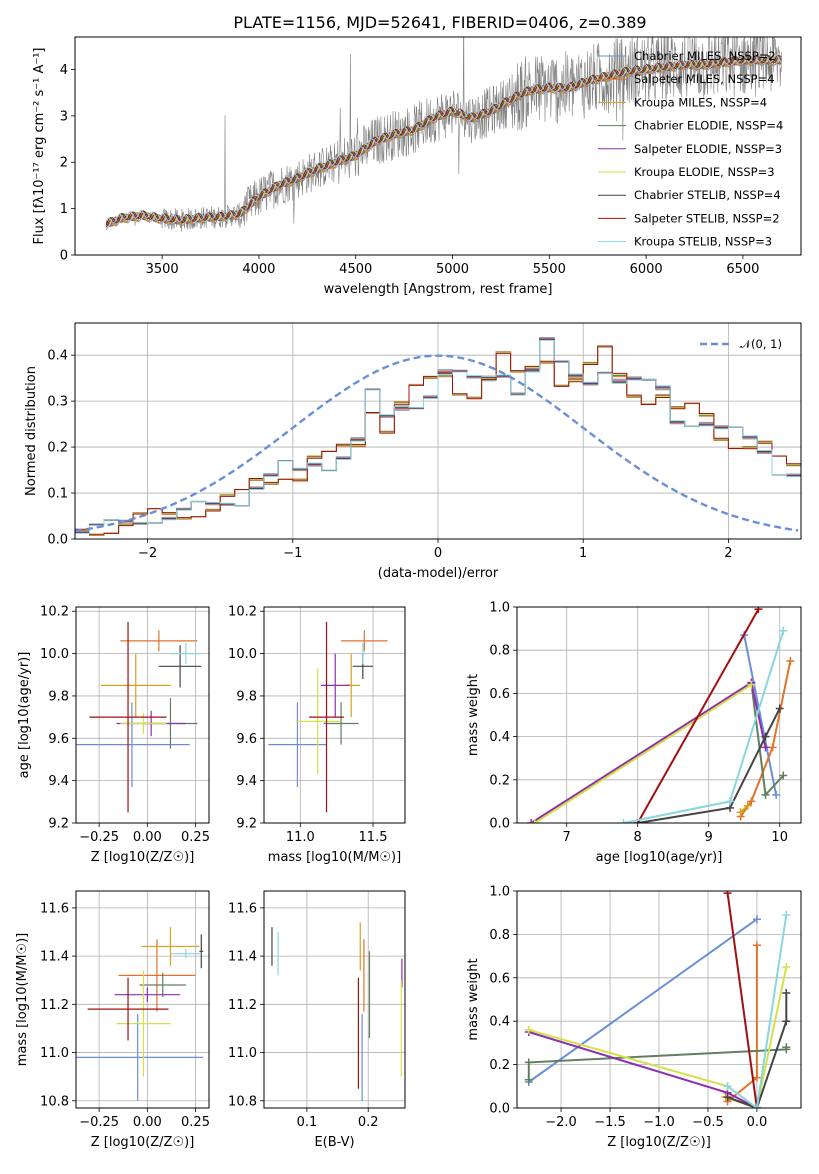 The image size is (819, 1174). Describe the element at coordinates (246, 696) in the screenshot. I see `y-tick-label: 9.8` at that location.